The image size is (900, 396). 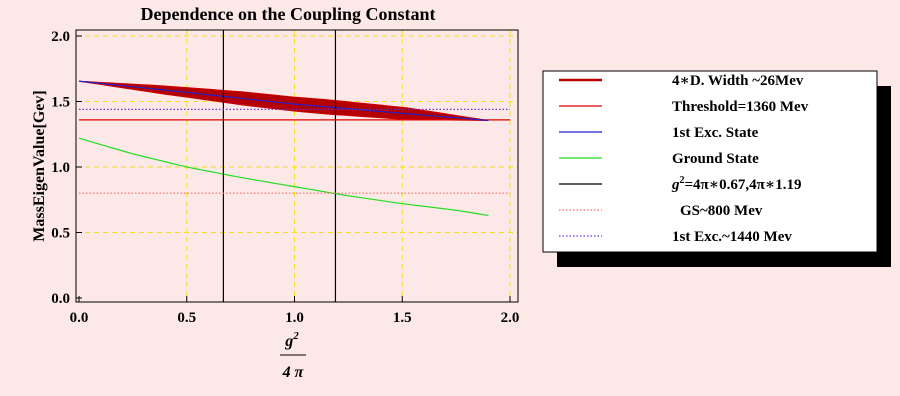 I want to click on x-tick-label-4: 2.0, so click(x=510, y=318).